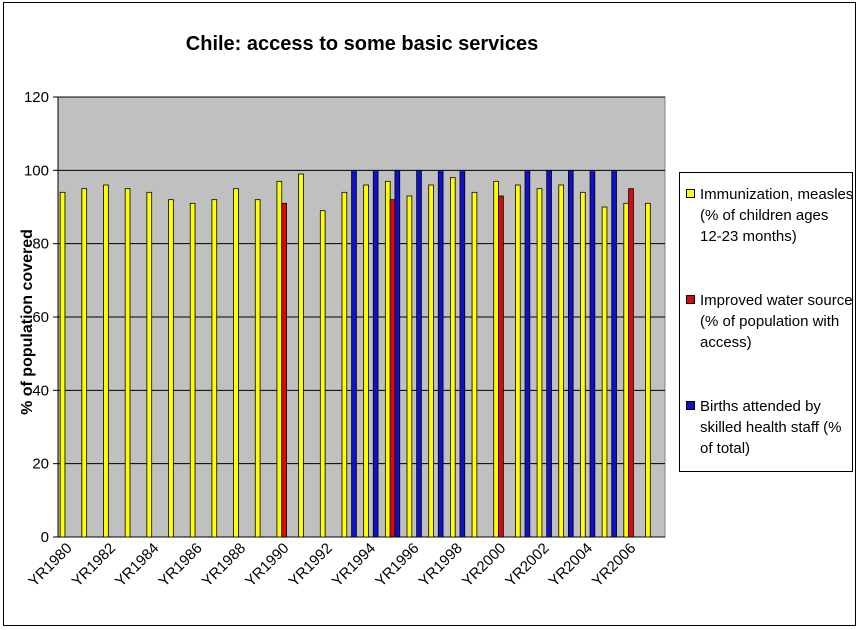 This screenshot has height=630, width=861. Describe the element at coordinates (40, 317) in the screenshot. I see `y-tick-label: 60` at that location.